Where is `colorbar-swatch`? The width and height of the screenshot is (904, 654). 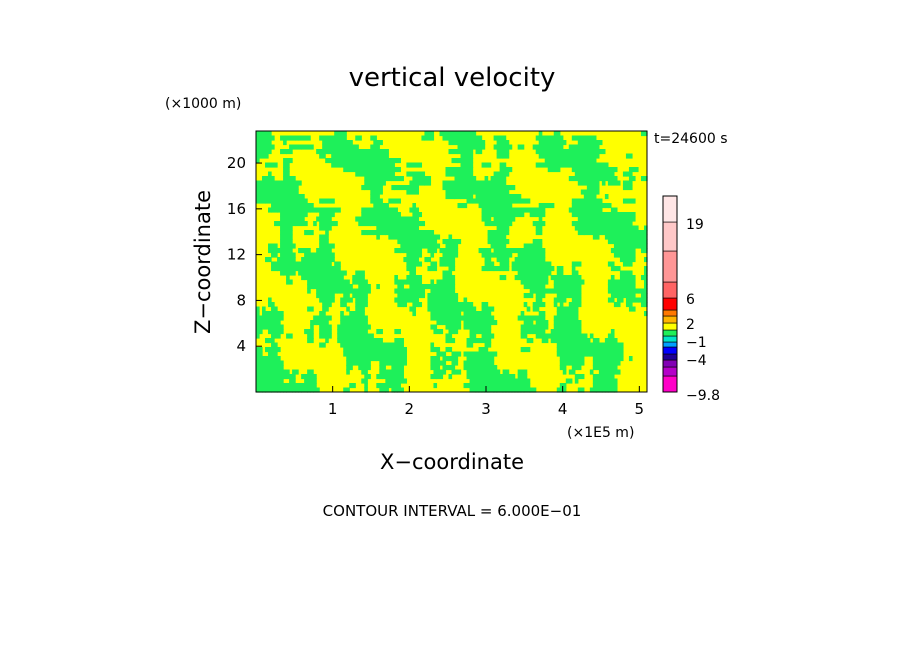
colorbar-swatch is located at coordinates (670, 290).